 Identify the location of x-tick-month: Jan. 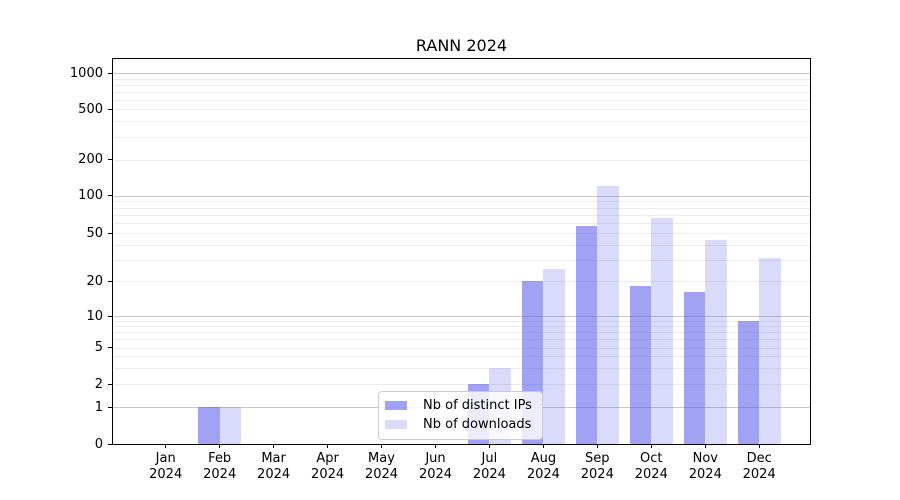
(165, 458).